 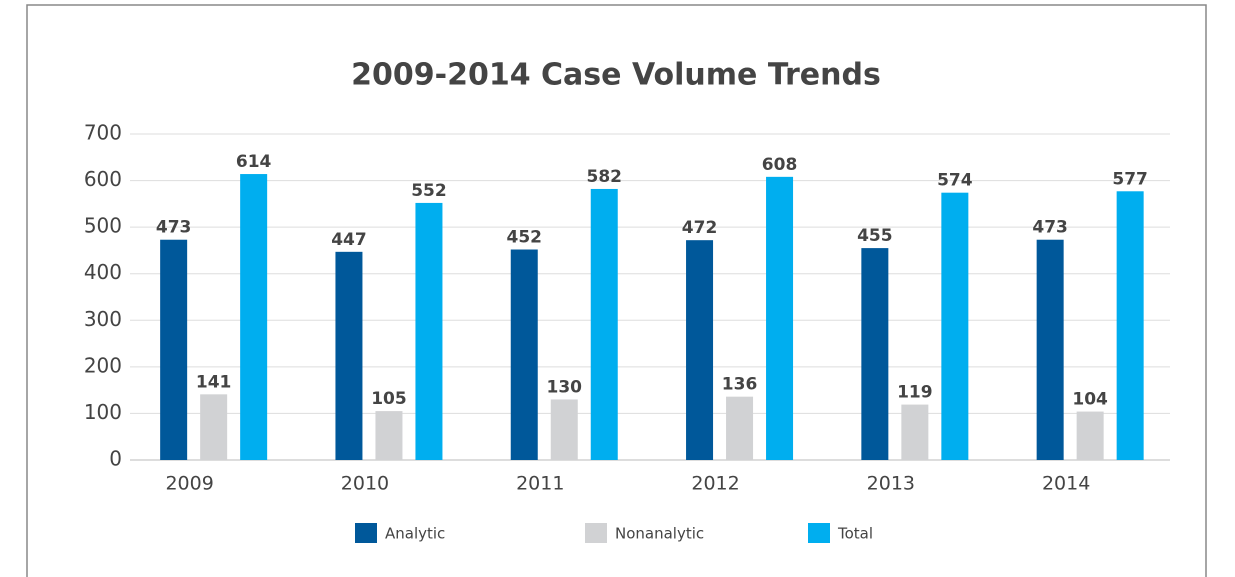 What do you see at coordinates (1066, 484) in the screenshot?
I see `x-tick-label: 2014` at bounding box center [1066, 484].